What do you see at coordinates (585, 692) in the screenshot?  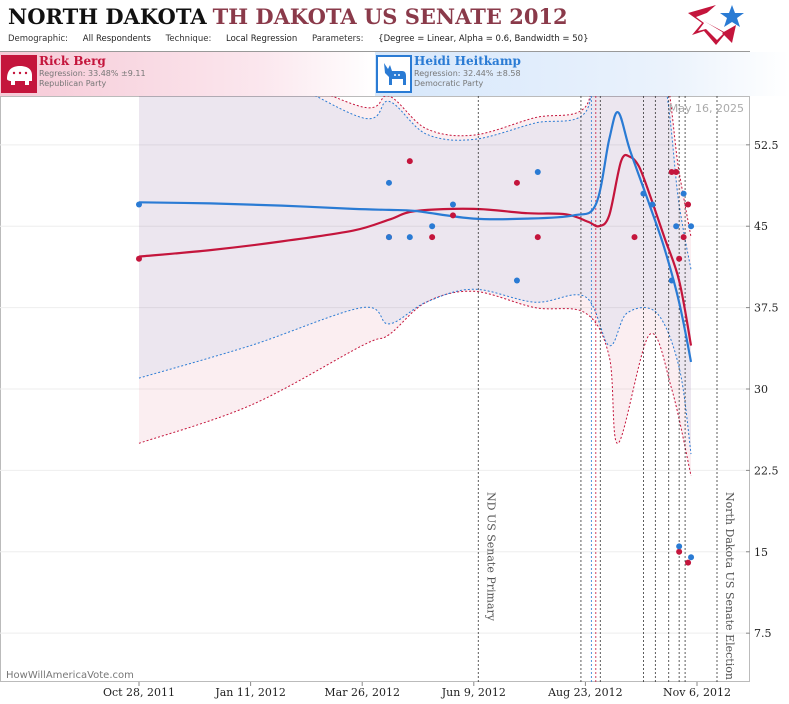 I see `x-tick-label: Aug 23, 2012` at bounding box center [585, 692].